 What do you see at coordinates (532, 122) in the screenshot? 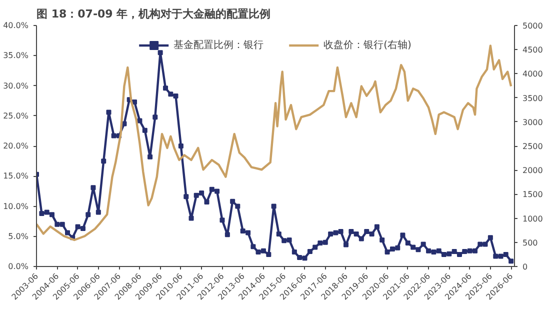
I see `y2-tick-label: 3000` at bounding box center [532, 122].